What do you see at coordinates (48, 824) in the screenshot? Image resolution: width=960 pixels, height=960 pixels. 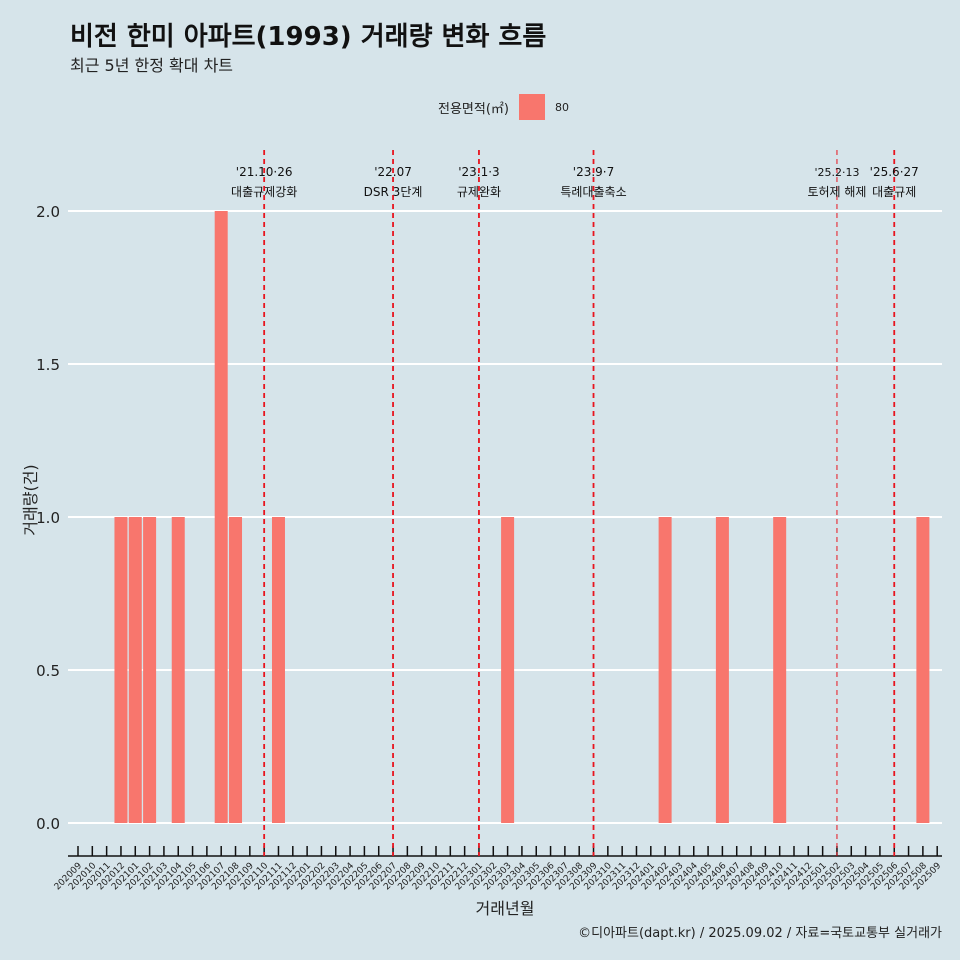 I see `y-tick-label: 0.0` at bounding box center [48, 824].